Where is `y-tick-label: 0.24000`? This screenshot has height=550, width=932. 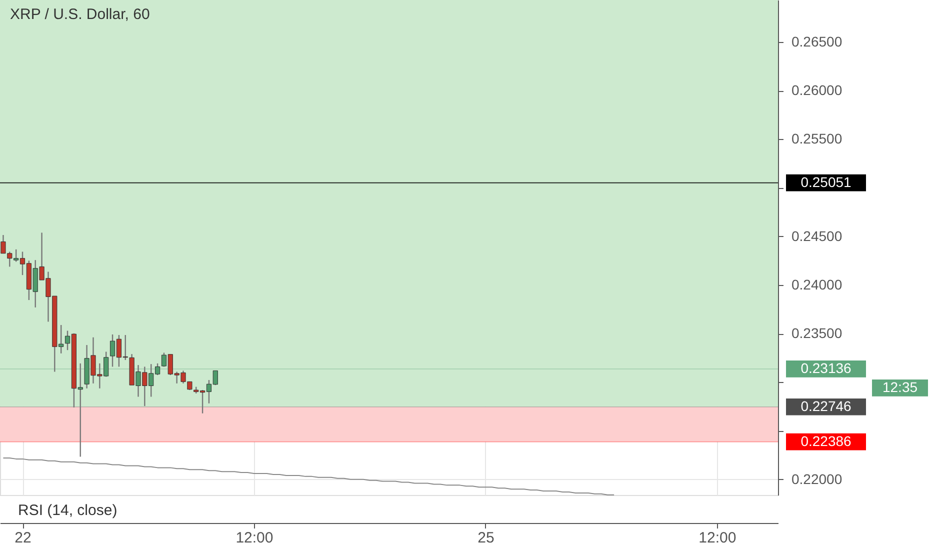
y-tick-label: 0.24000 is located at coordinates (817, 284).